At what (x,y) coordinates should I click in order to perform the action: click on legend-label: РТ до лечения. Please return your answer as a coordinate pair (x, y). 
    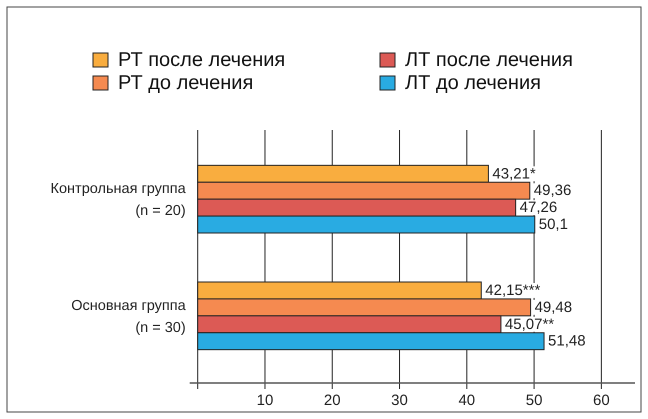
    Looking at the image, I should click on (186, 83).